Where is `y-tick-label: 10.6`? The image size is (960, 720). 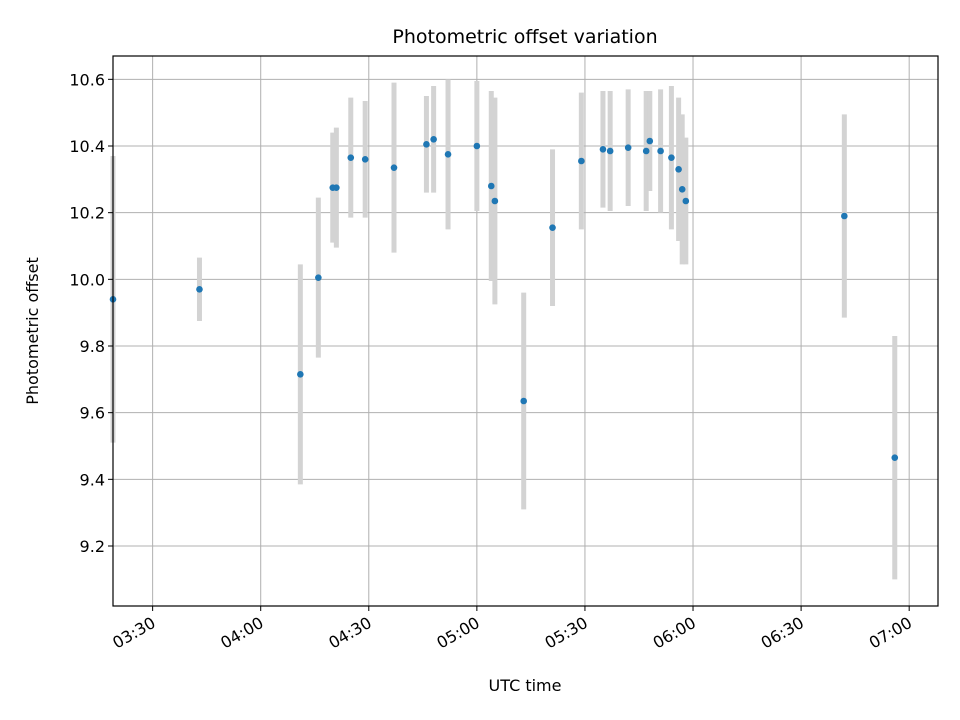
y-tick-label: 10.6 is located at coordinates (87, 79).